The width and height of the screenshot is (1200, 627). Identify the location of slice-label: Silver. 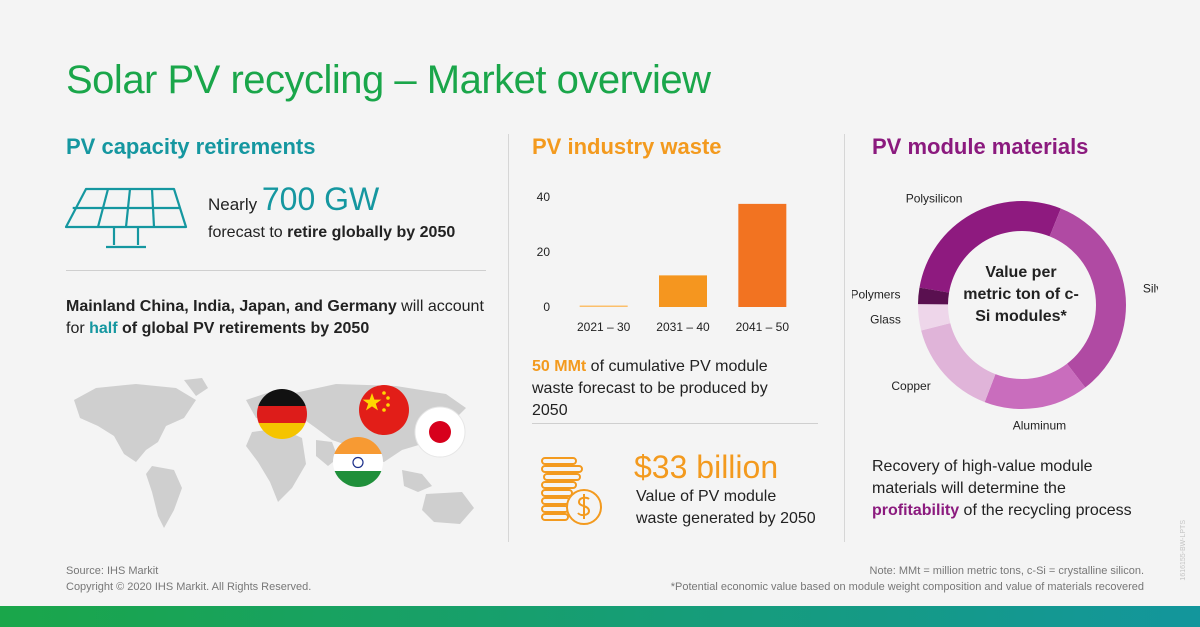
(1150, 289).